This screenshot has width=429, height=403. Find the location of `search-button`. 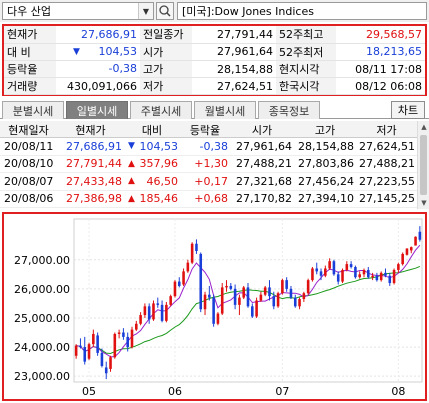

search-button is located at coordinates (165, 11).